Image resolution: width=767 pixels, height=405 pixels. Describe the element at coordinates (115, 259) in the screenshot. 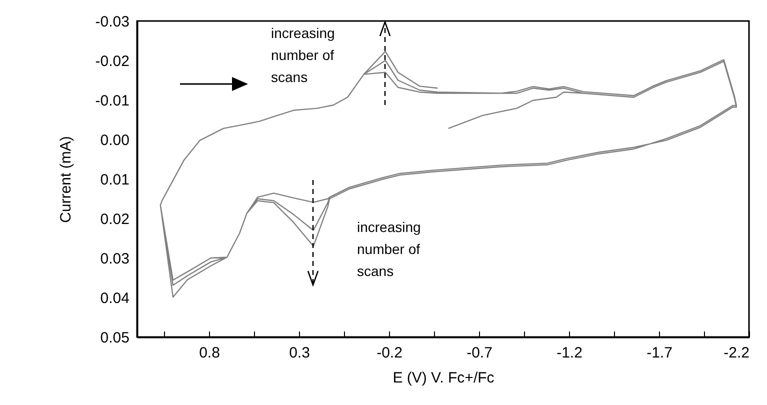

I see `y-tick-label: 0.03` at that location.